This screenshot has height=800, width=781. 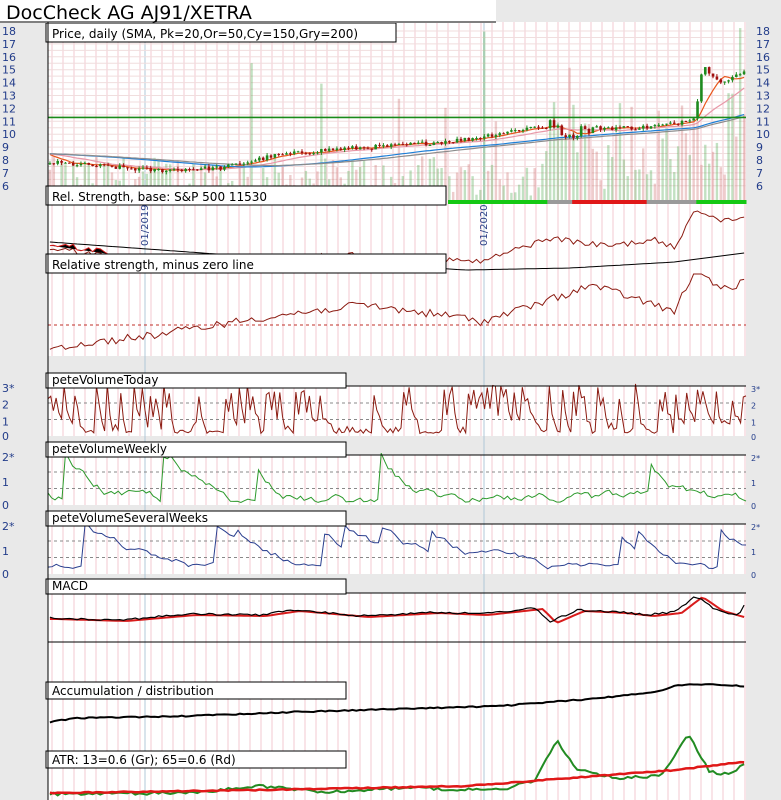 I want to click on main-title-box, so click(x=248, y=11).